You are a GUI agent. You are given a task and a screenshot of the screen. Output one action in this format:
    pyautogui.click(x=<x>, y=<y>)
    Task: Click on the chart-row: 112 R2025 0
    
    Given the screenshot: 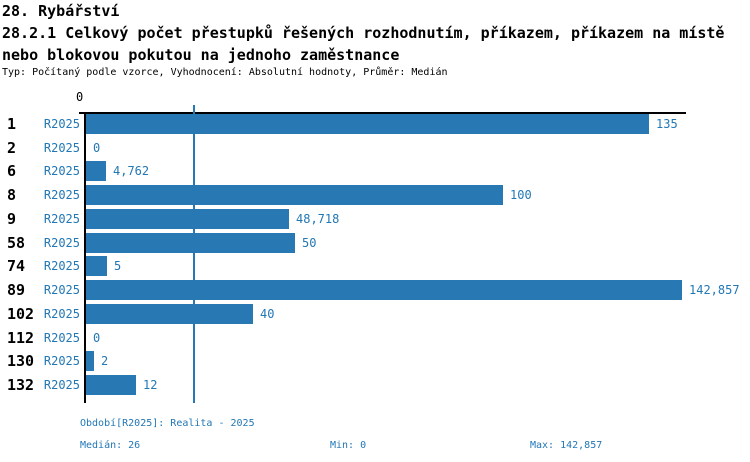 What is the action you would take?
    pyautogui.click(x=375, y=338)
    